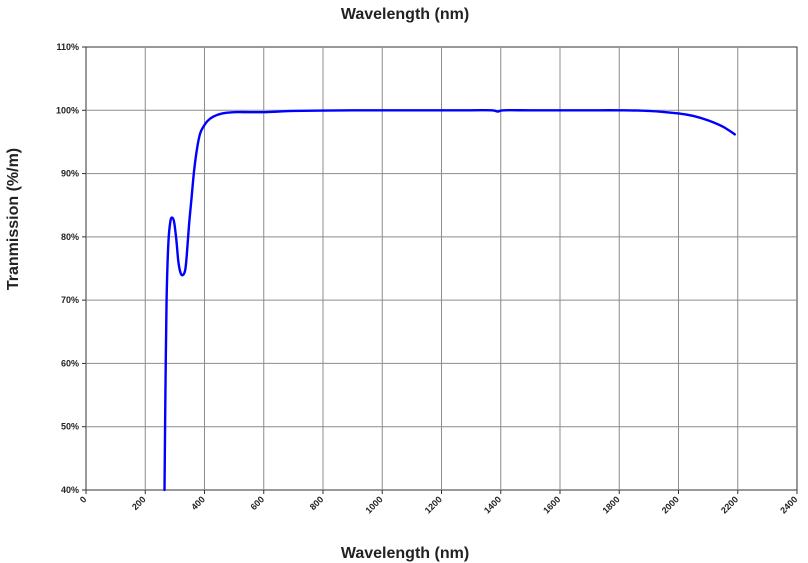 The height and width of the screenshot is (563, 808). What do you see at coordinates (405, 553) in the screenshot?
I see `x-axis-label: Wavelength (nm)` at bounding box center [405, 553].